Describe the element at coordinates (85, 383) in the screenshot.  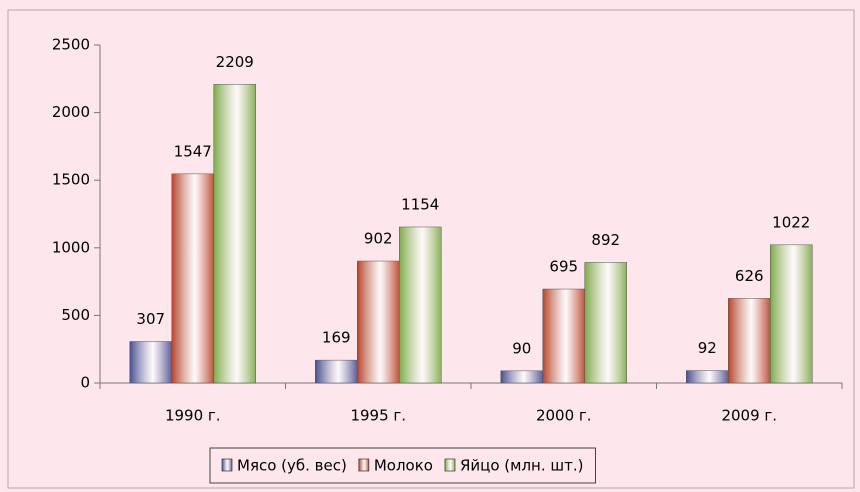
I see `y-tick-label: 0` at that location.